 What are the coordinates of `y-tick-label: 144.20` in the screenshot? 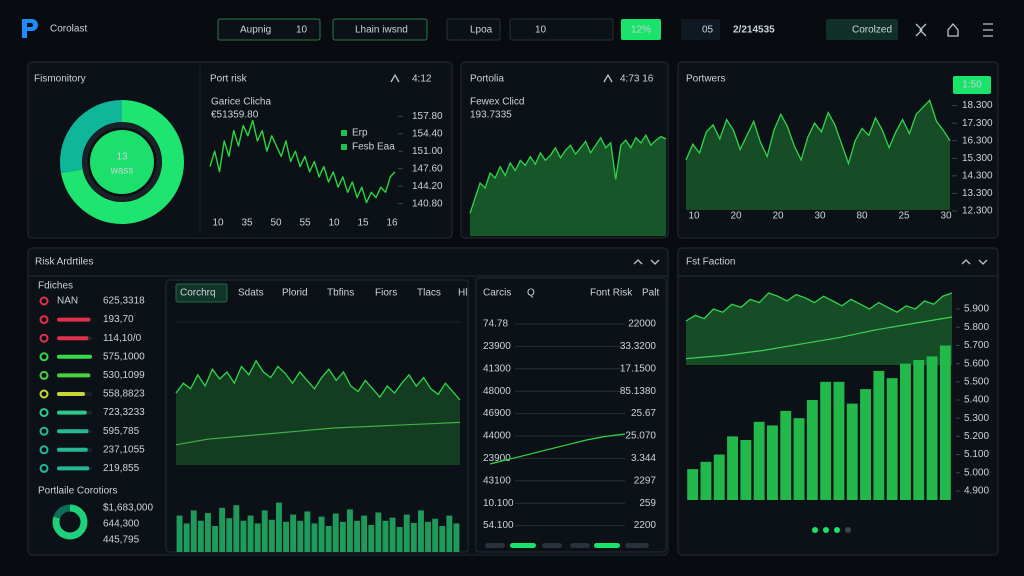 It's located at (427, 186).